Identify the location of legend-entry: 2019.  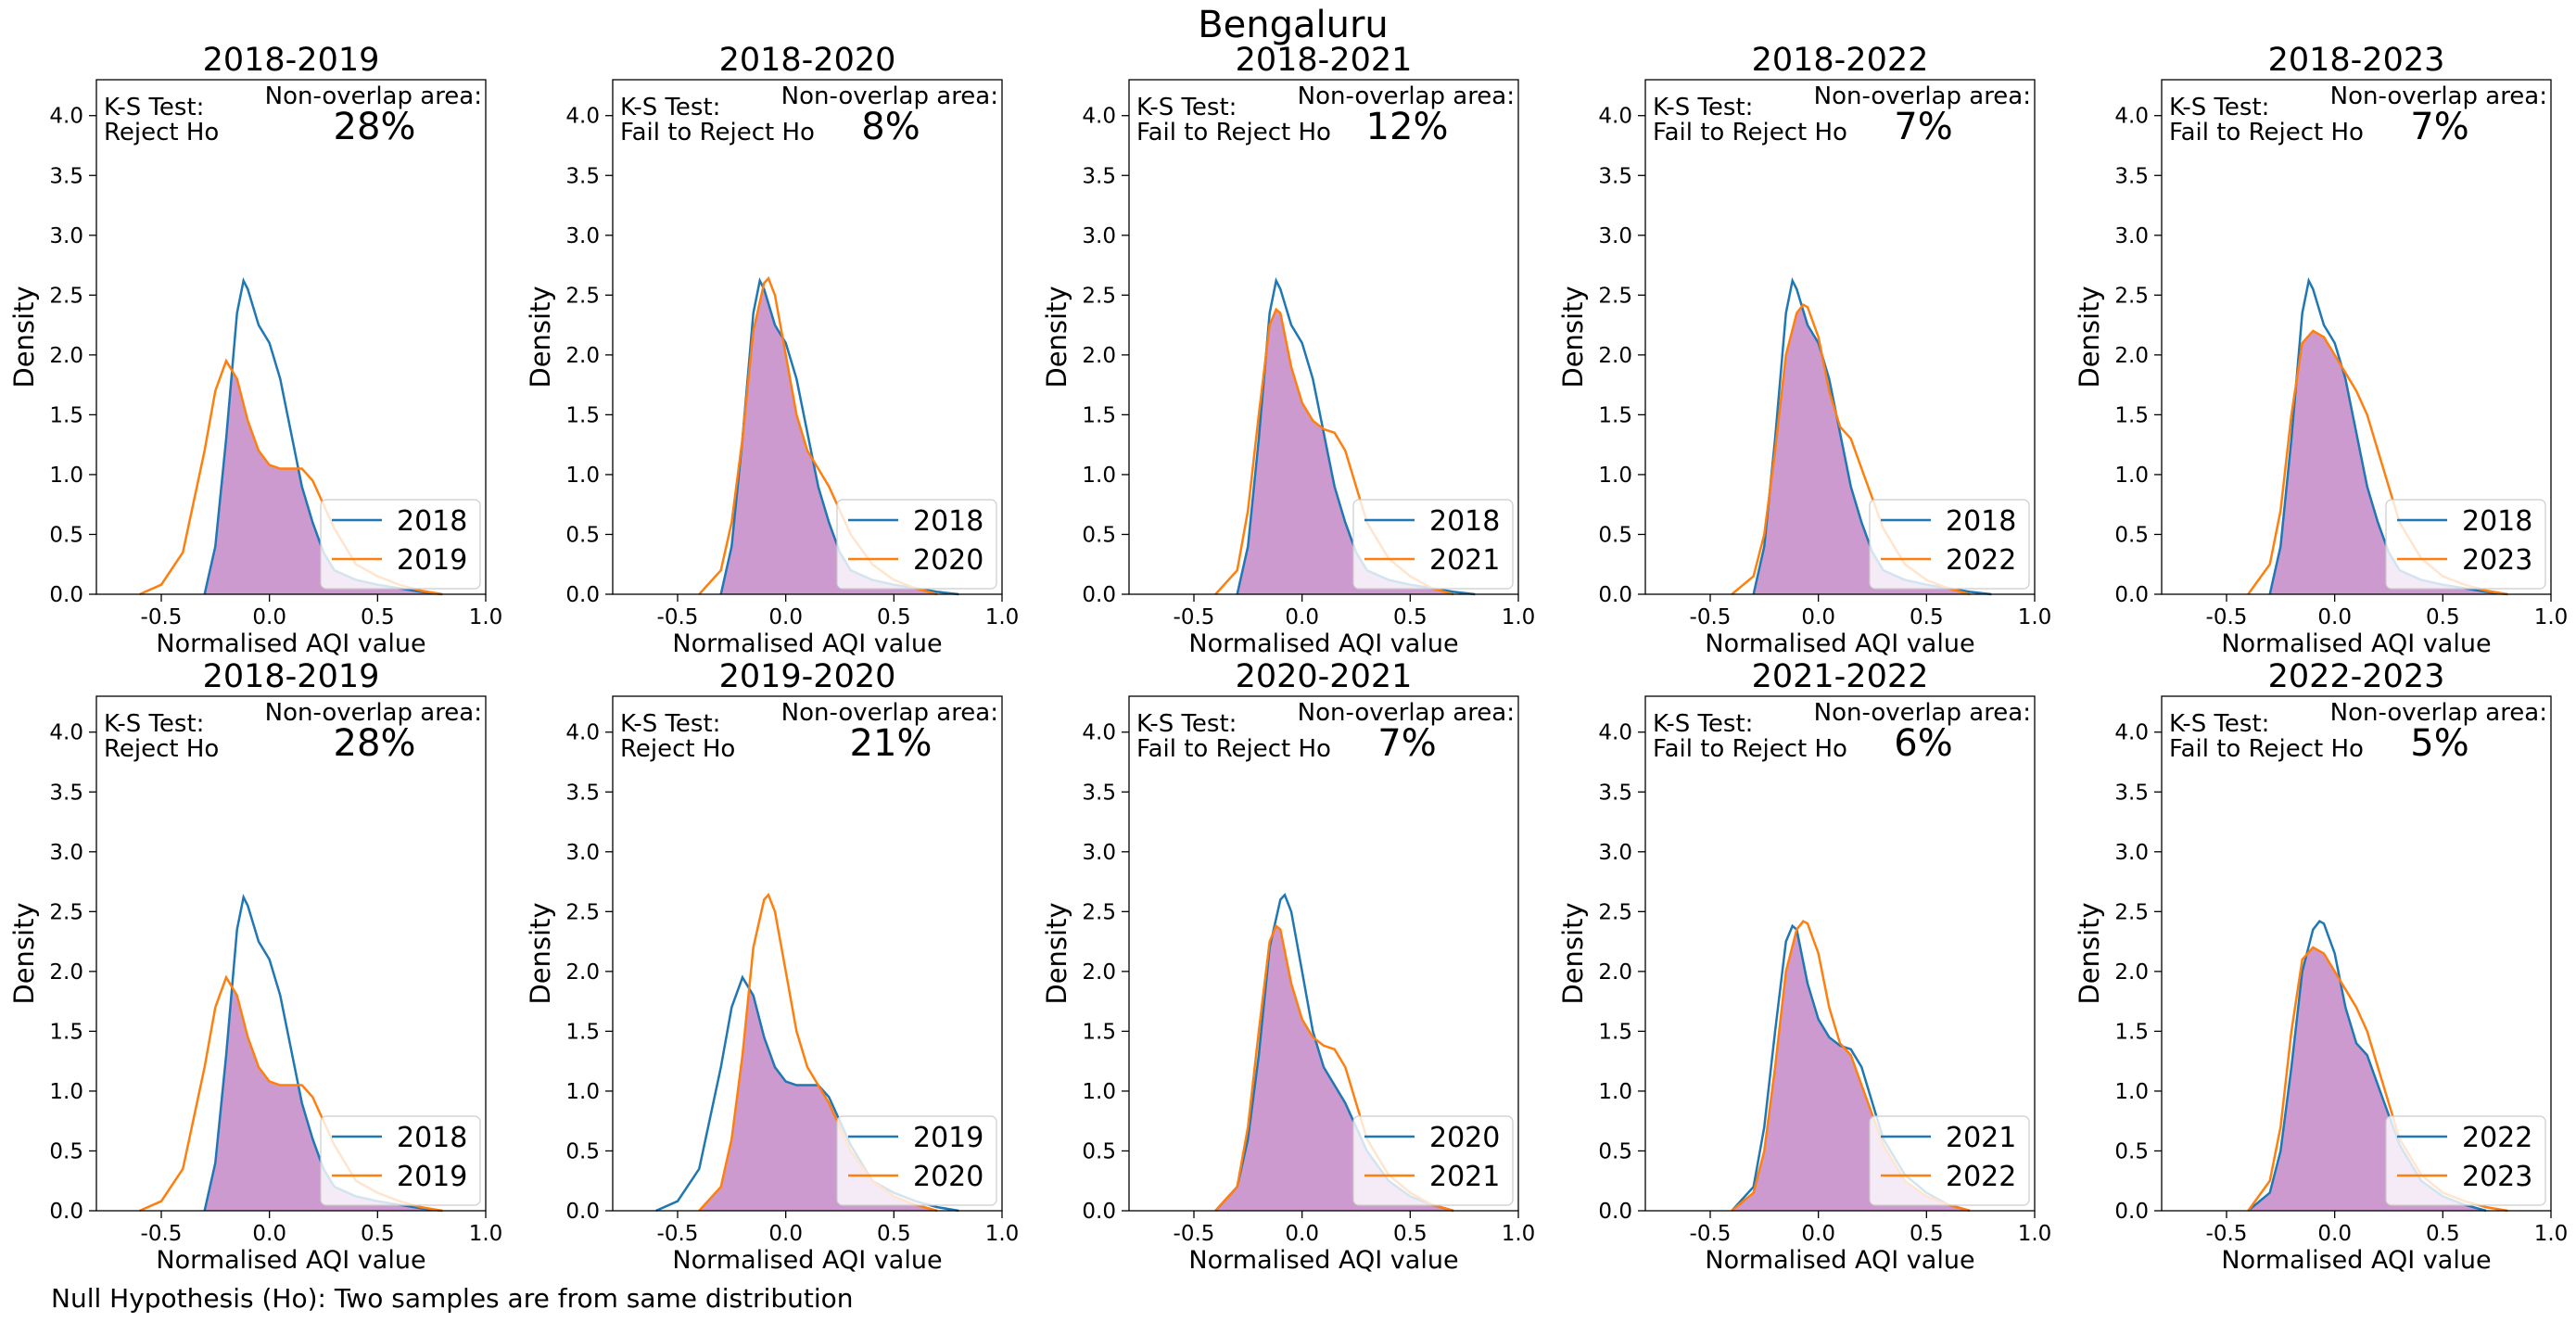
(948, 1138).